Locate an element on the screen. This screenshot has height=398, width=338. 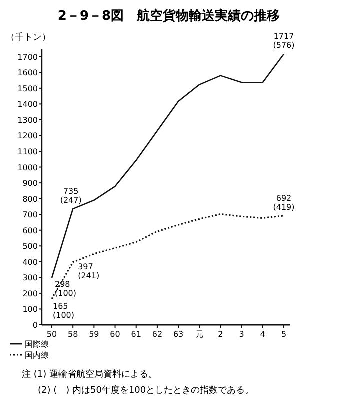
y-tick-label: 200 is located at coordinates (30, 293).